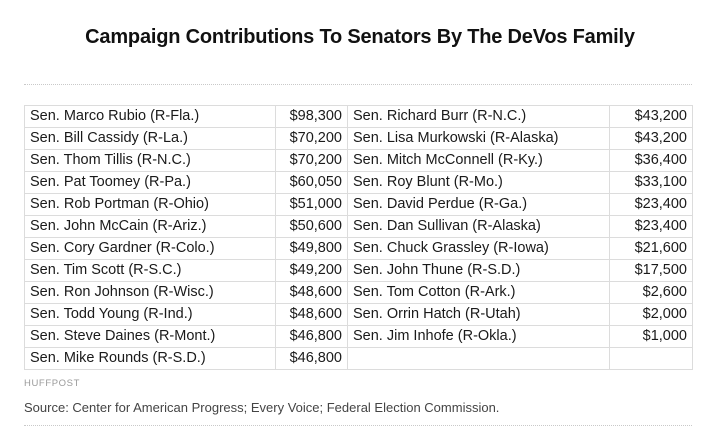  Describe the element at coordinates (478, 292) in the screenshot. I see `senator-name: Sen. Tom Cotton (R-Ark.)` at that location.